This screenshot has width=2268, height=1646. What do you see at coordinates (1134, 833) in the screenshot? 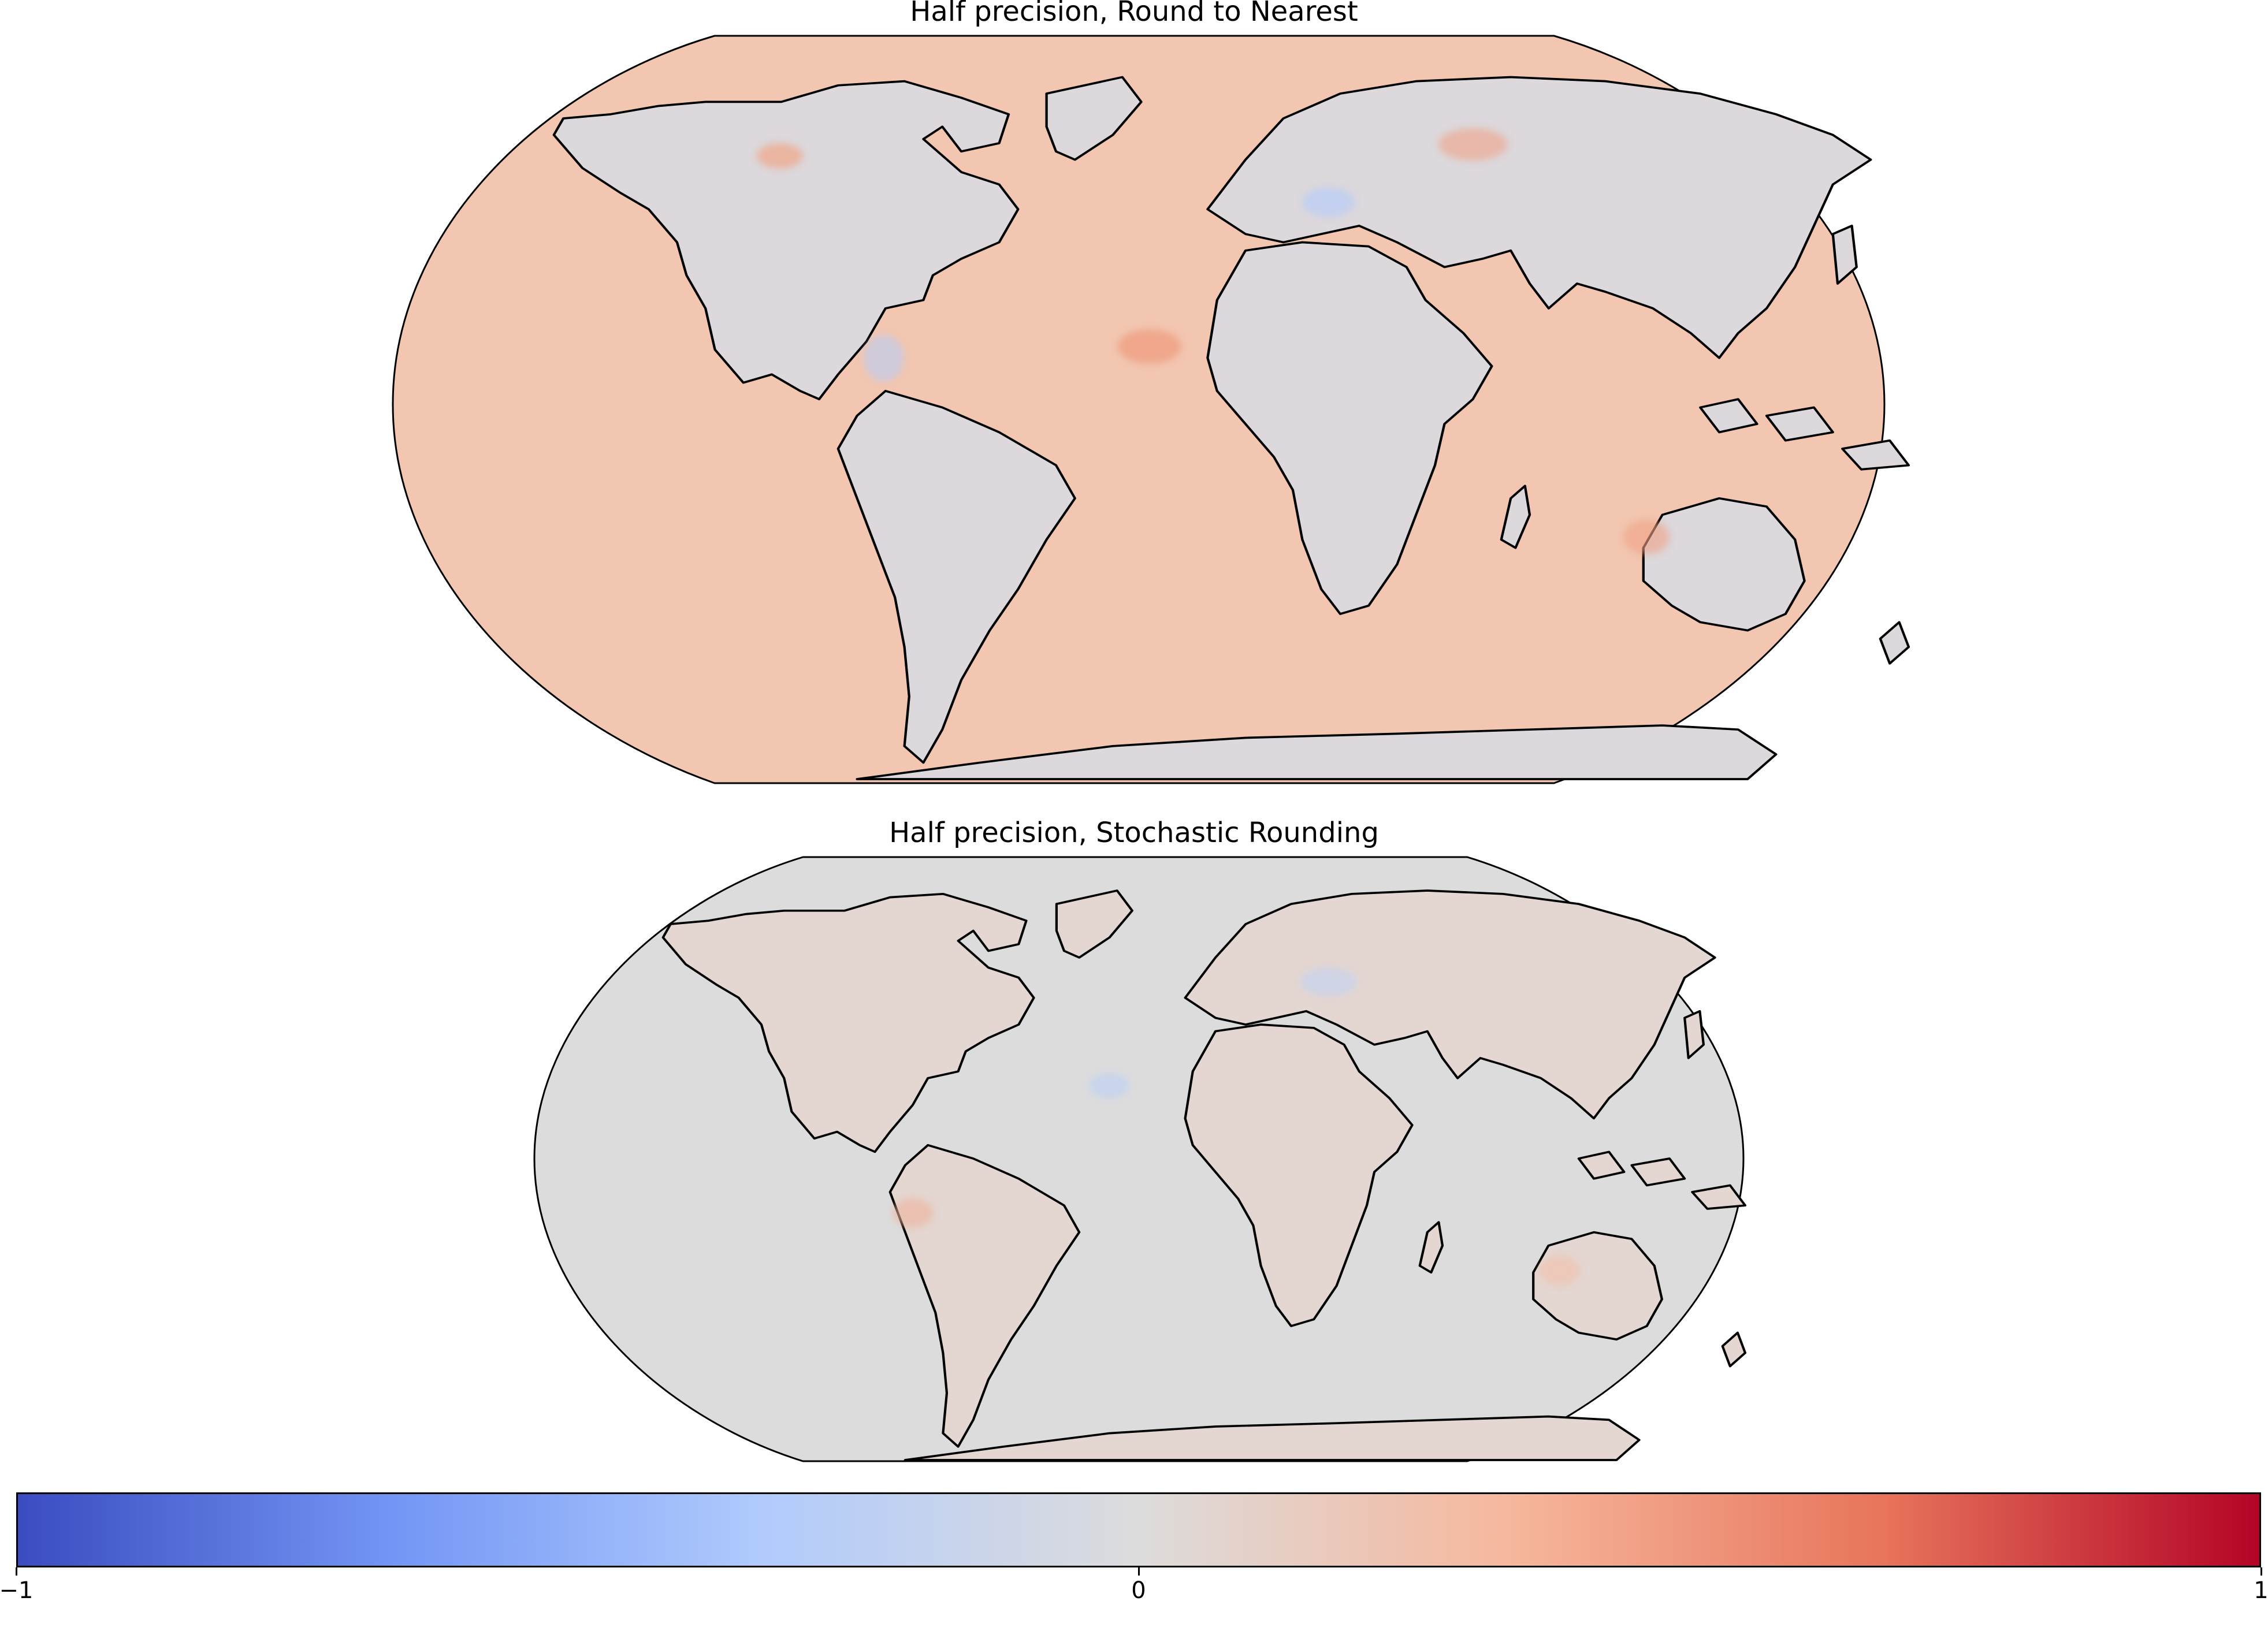
I see `panel-title-stochastic-rounding: Half precision, Stochastic Rounding` at bounding box center [1134, 833].